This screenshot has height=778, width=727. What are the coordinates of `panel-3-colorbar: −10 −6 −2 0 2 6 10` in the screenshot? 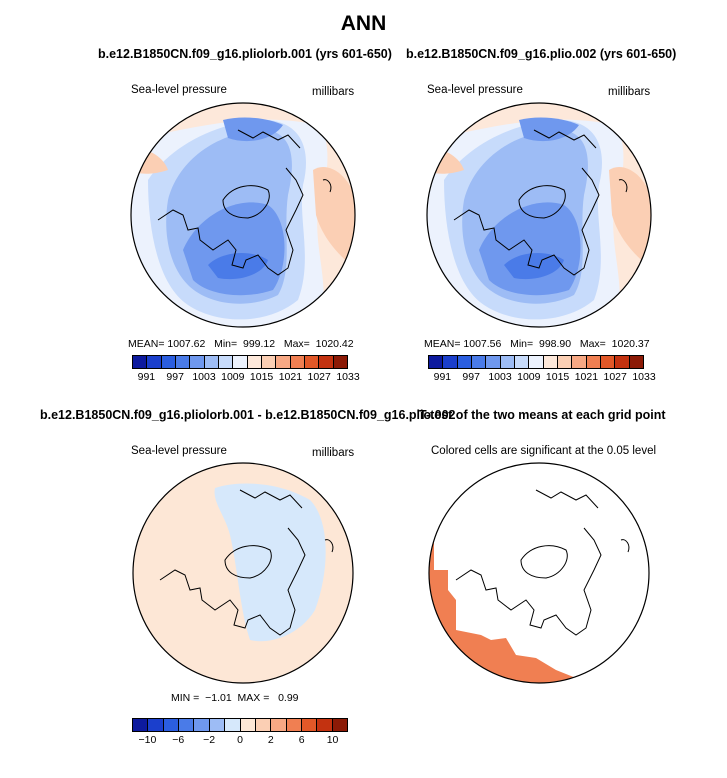 It's located at (240, 732).